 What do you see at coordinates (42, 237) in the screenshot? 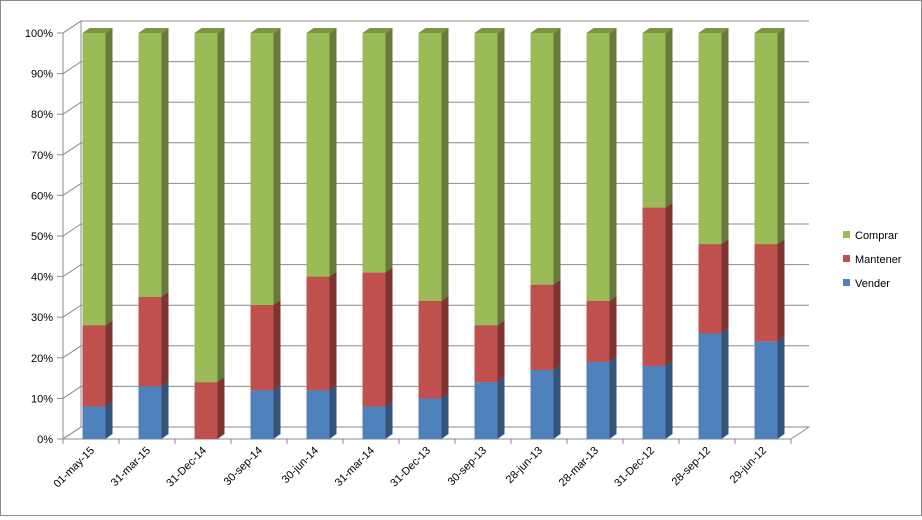
I see `y-tick-label: 50%` at bounding box center [42, 237].